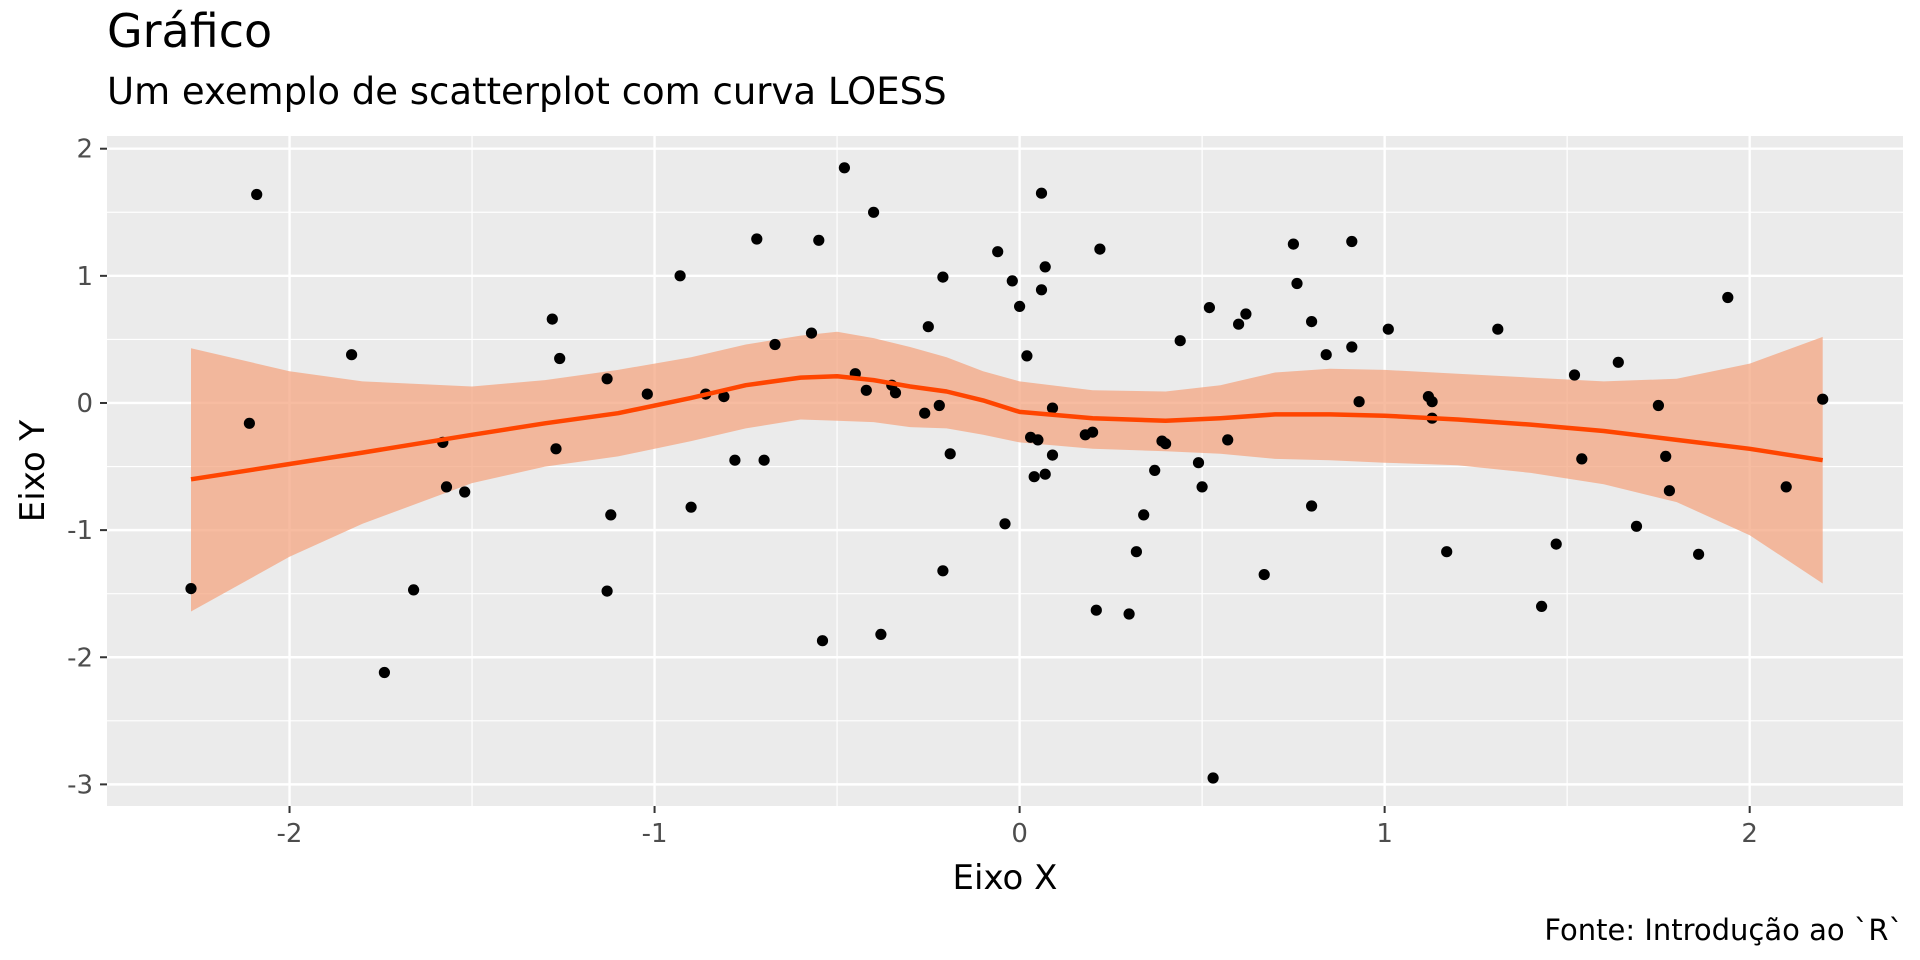 This screenshot has width=1920, height=960. Describe the element at coordinates (80, 658) in the screenshot. I see `y-tick-label: -2` at that location.